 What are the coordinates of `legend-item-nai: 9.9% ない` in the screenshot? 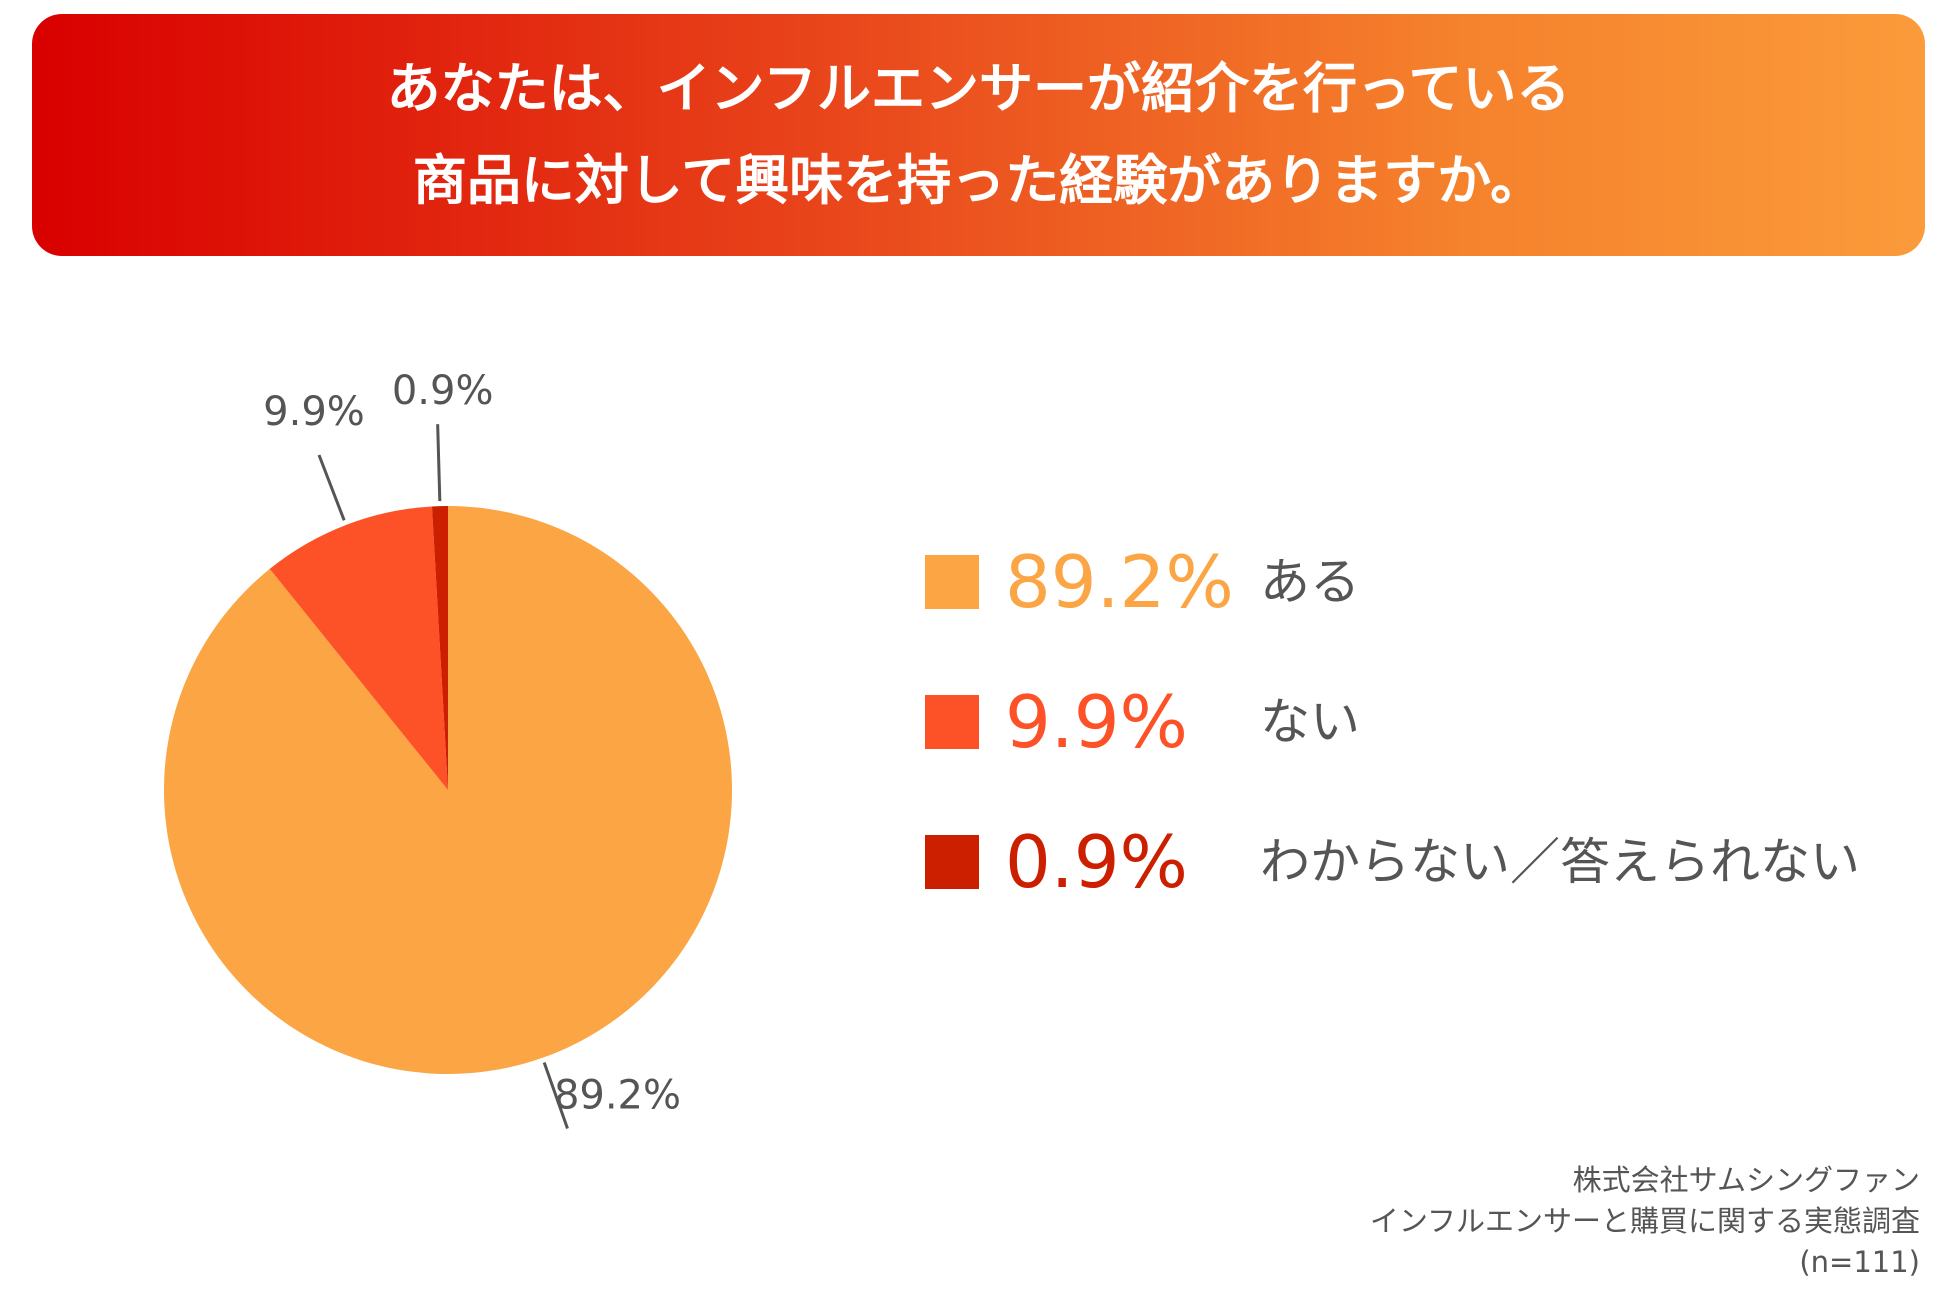 It's located at (1425, 740).